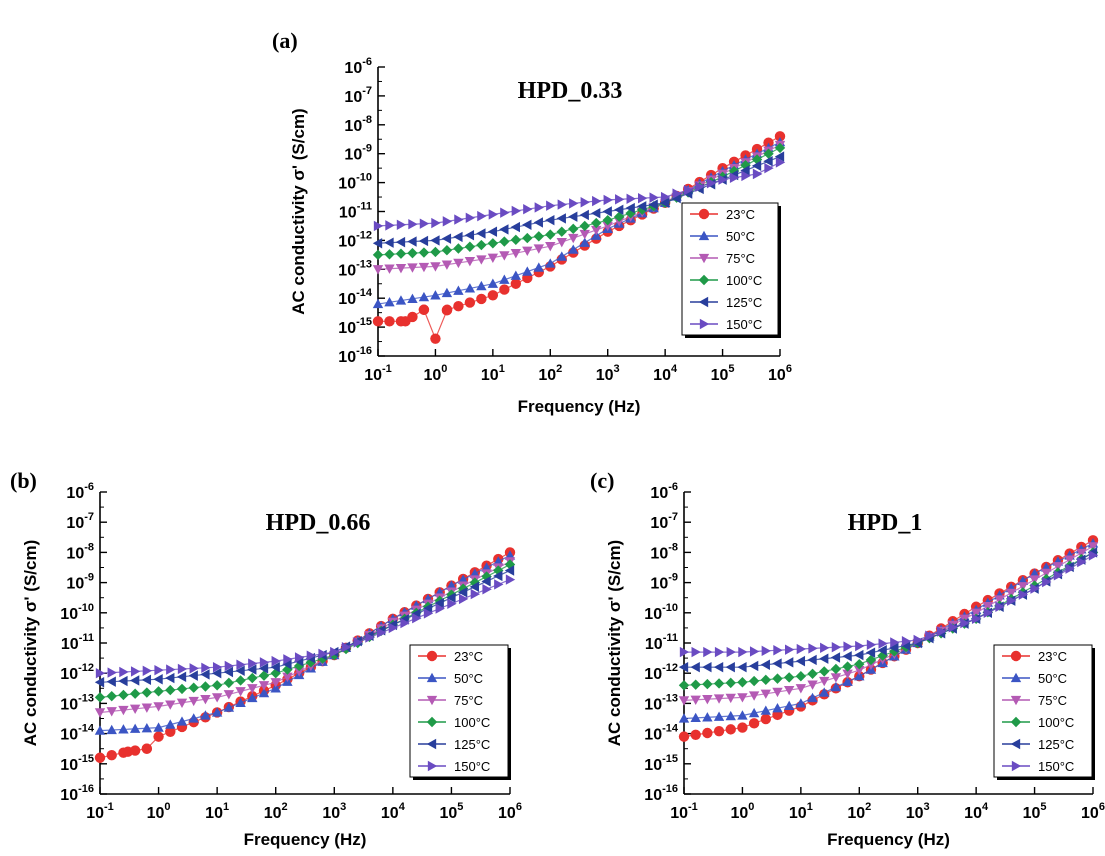 The width and height of the screenshot is (1105, 856). What do you see at coordinates (1056, 766) in the screenshot?
I see `legend-label: 150°C` at bounding box center [1056, 766].